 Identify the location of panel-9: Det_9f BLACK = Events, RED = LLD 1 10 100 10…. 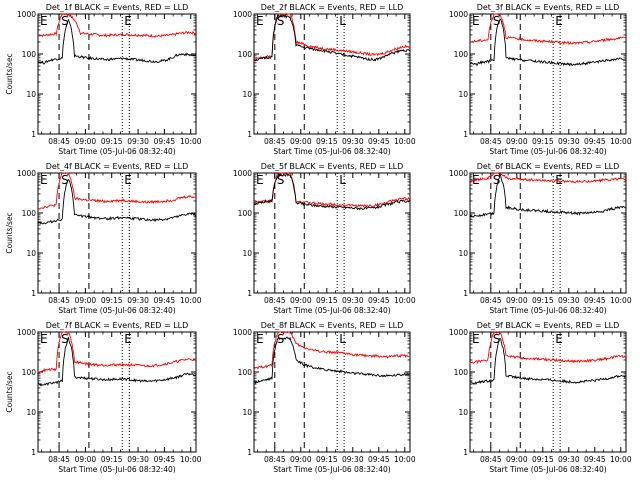
(540, 397).